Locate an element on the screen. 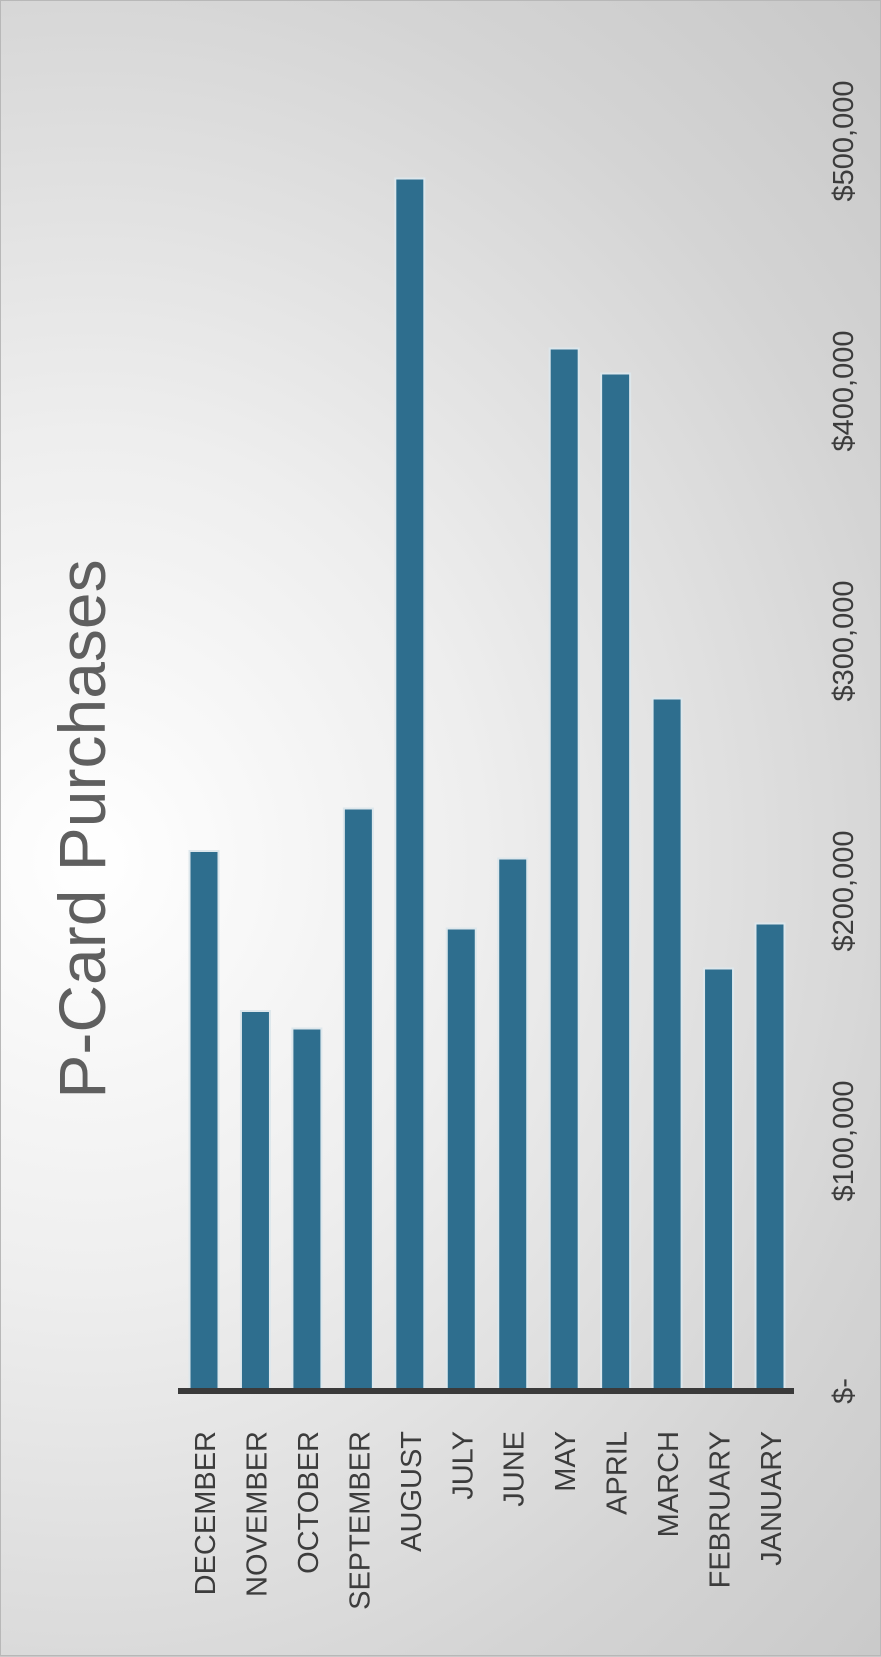 This screenshot has height=1657, width=881. value-tick-label: $400,000 is located at coordinates (844, 391).